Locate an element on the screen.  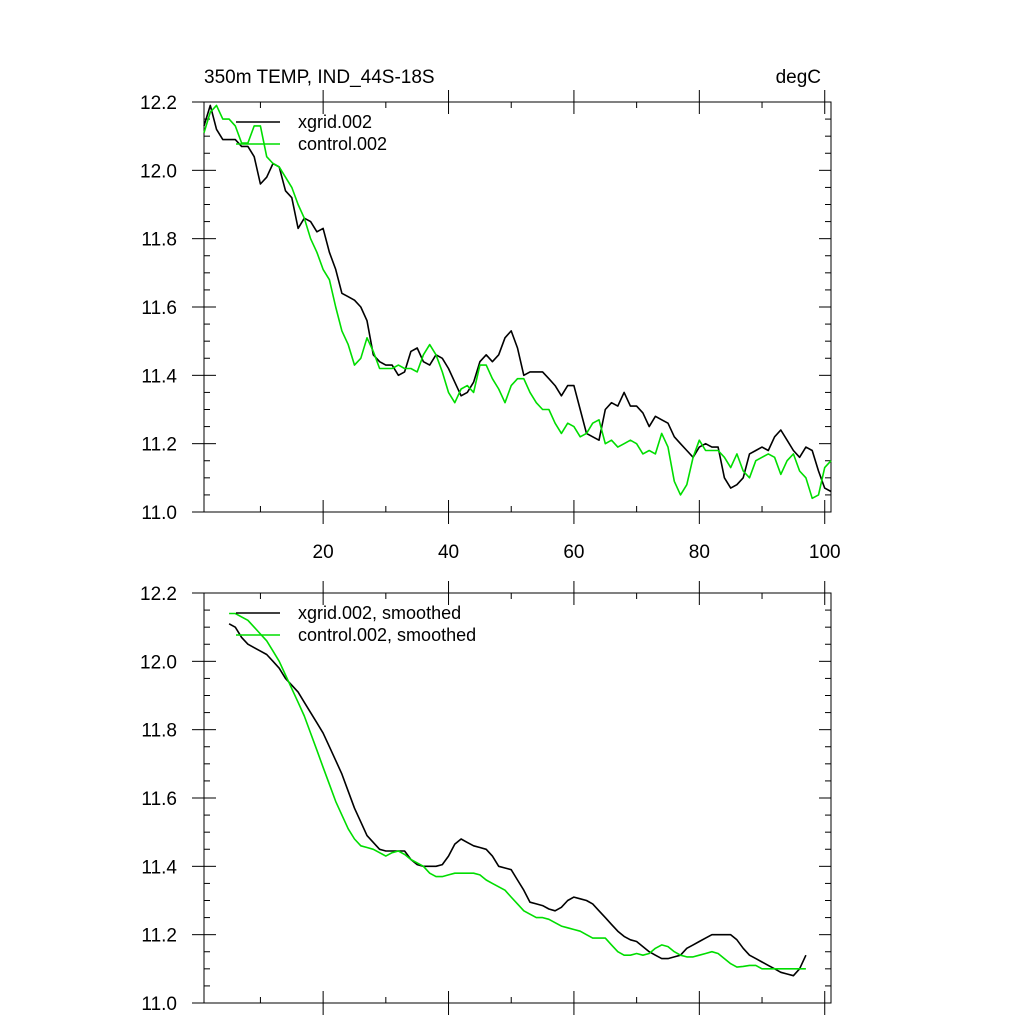
legend-label: xgrid.002, smoothed is located at coordinates (379, 613).